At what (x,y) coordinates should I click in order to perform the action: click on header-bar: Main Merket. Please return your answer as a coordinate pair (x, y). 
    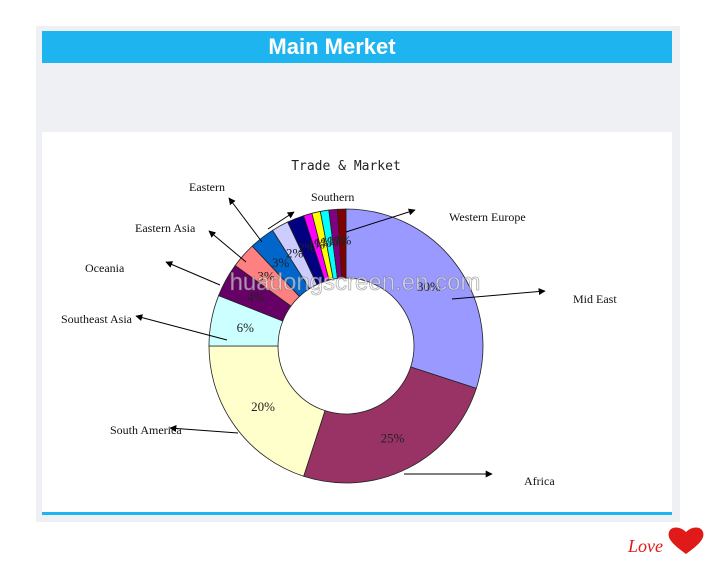
    Looking at the image, I should click on (357, 47).